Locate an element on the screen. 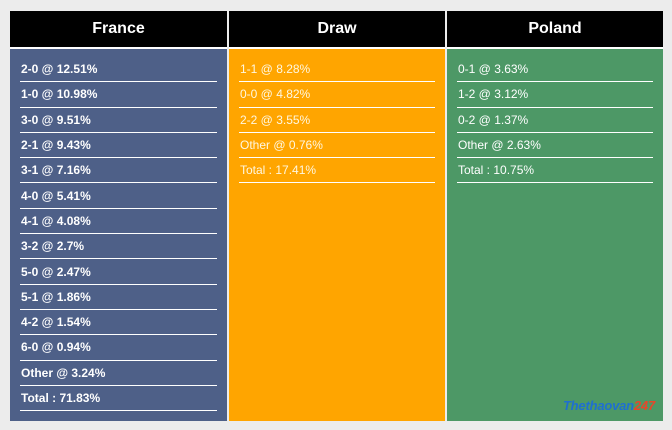 The width and height of the screenshot is (672, 430). watermark-logo: Thethaovan247 is located at coordinates (609, 405).